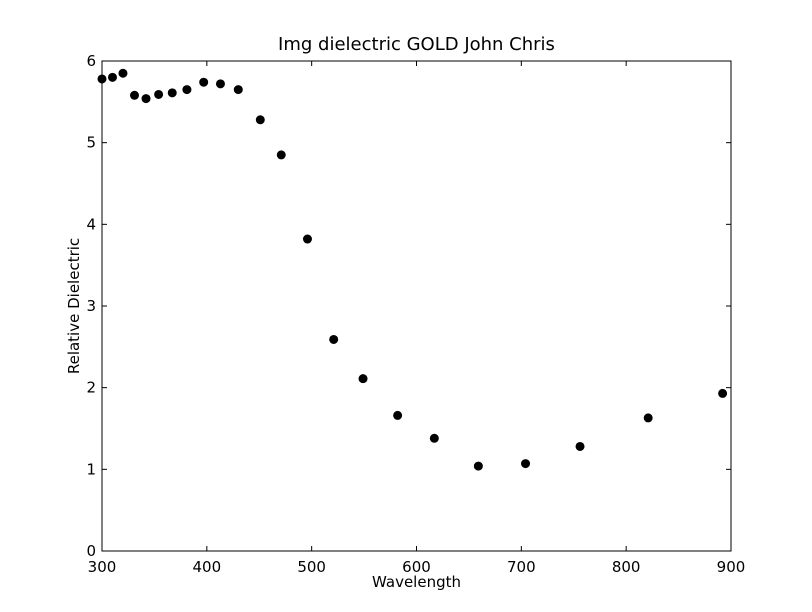 This screenshot has height=612, width=812. I want to click on y-tick-label: 3, so click(91, 306).